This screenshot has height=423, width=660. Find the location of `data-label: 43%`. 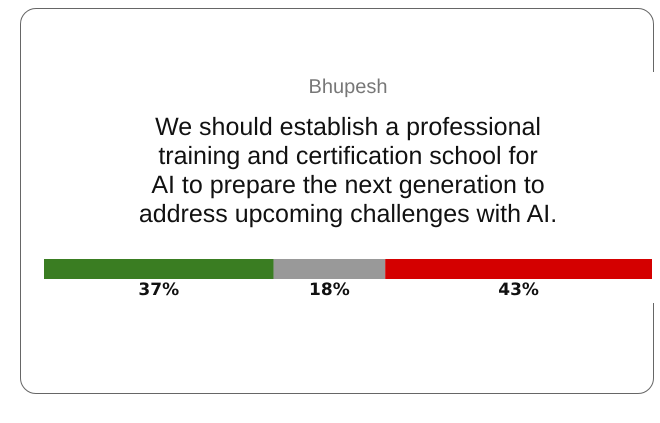

data-label: 43% is located at coordinates (518, 290).